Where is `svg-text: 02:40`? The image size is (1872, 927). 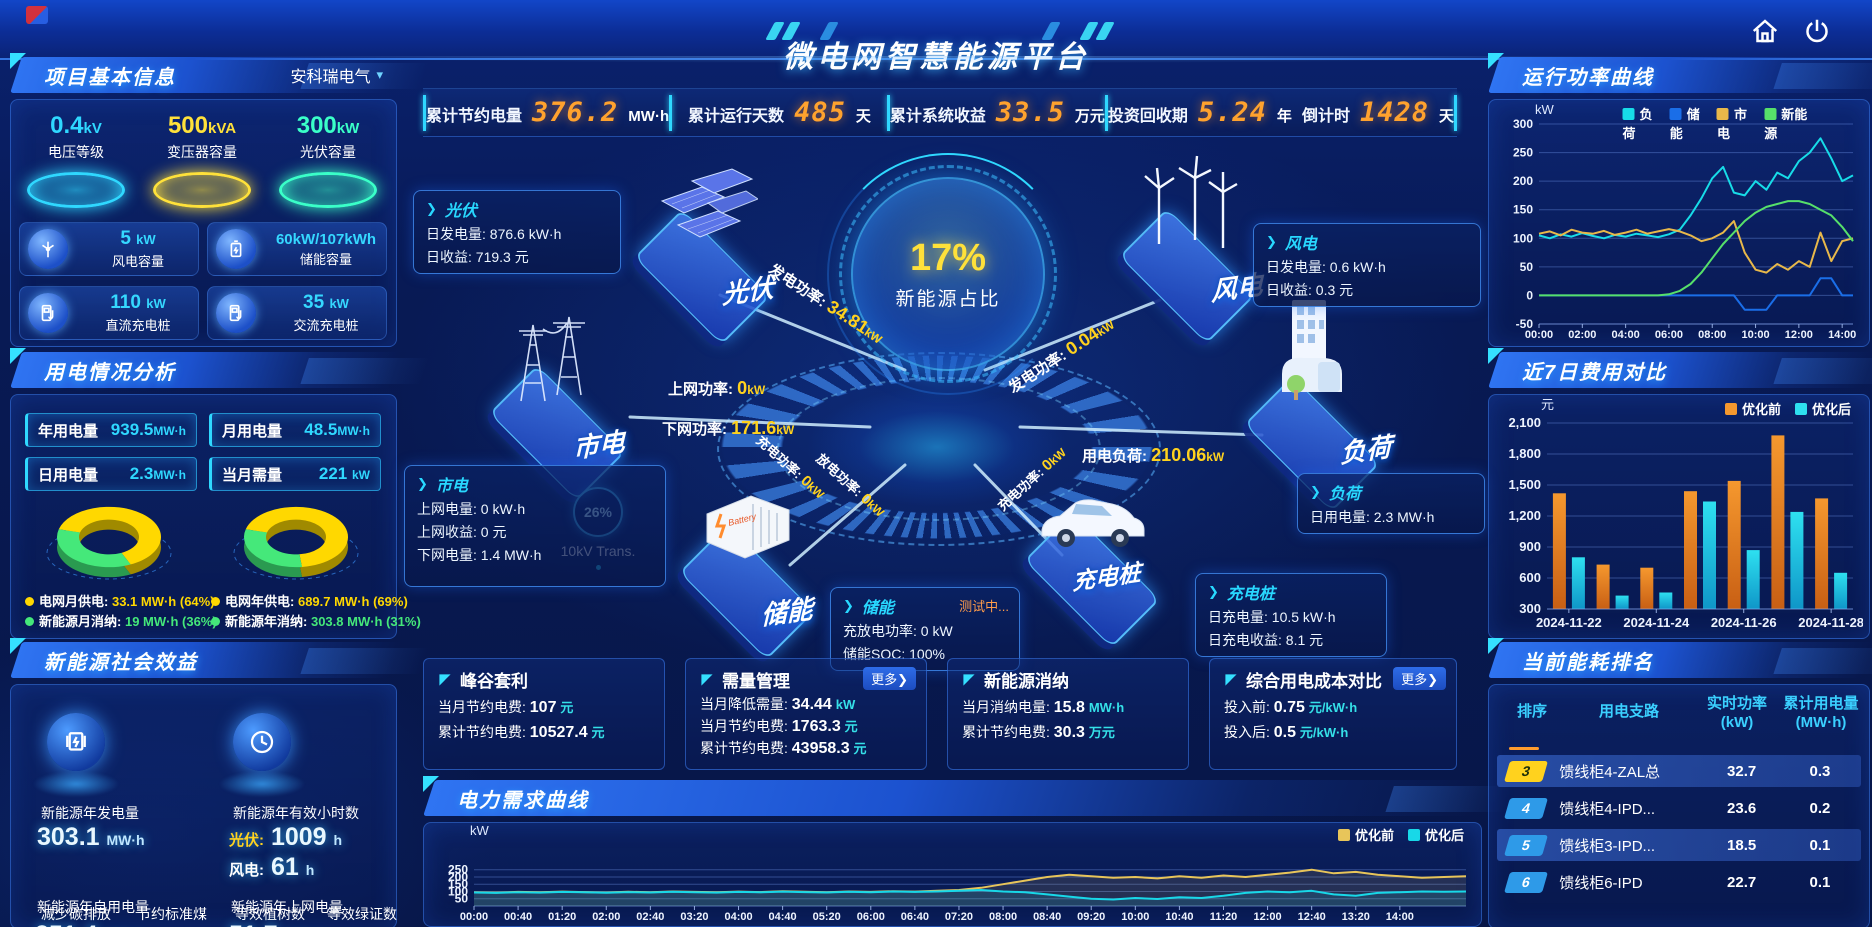
svg-text: 02:40 is located at coordinates (650, 917).